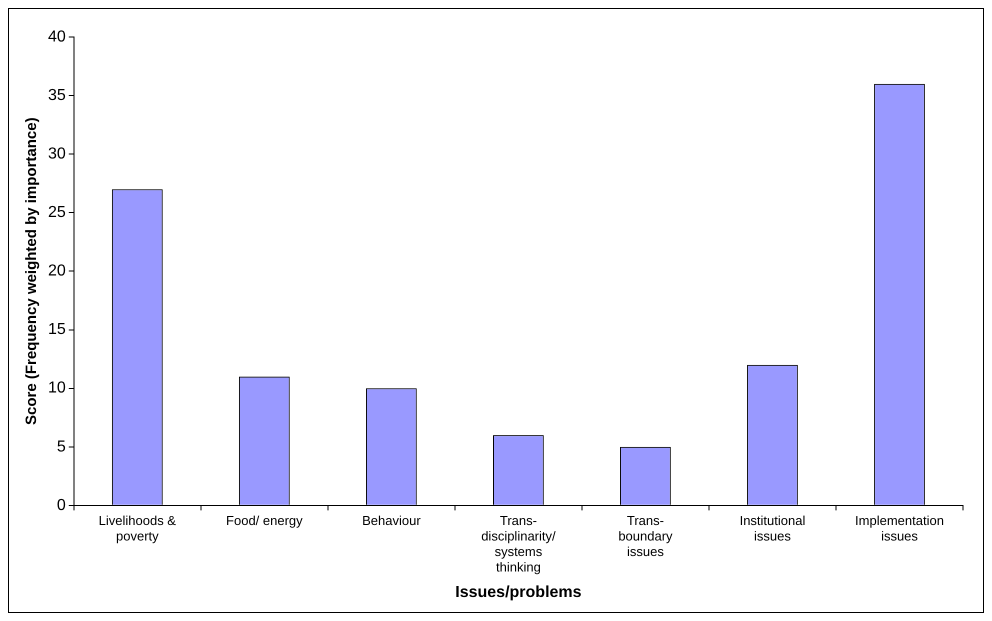 The height and width of the screenshot is (621, 992). I want to click on x-tick-label: Trans-disciplinarity/ systems thinking, so click(518, 543).